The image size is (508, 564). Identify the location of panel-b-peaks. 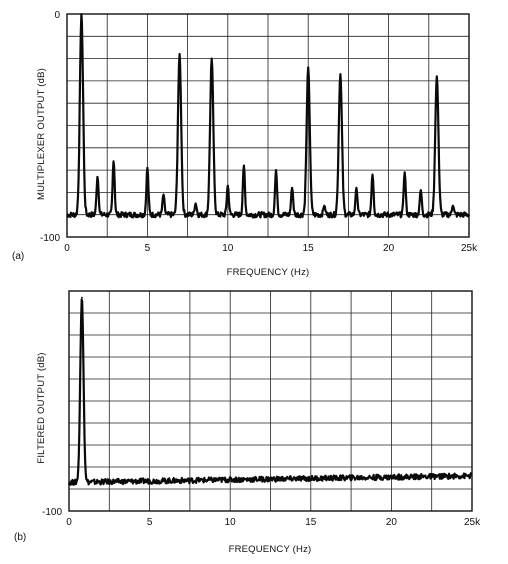
(82, 297).